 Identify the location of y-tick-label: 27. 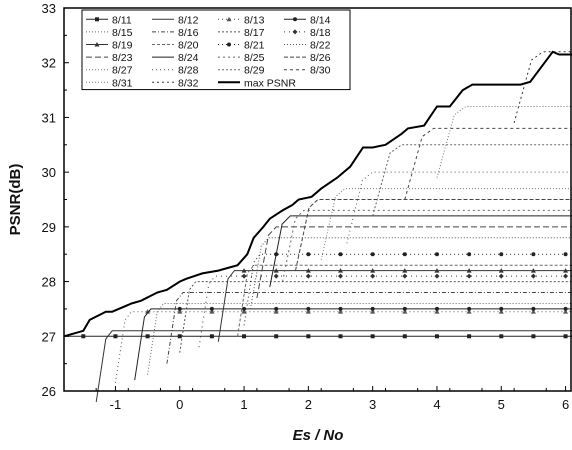
(49, 336).